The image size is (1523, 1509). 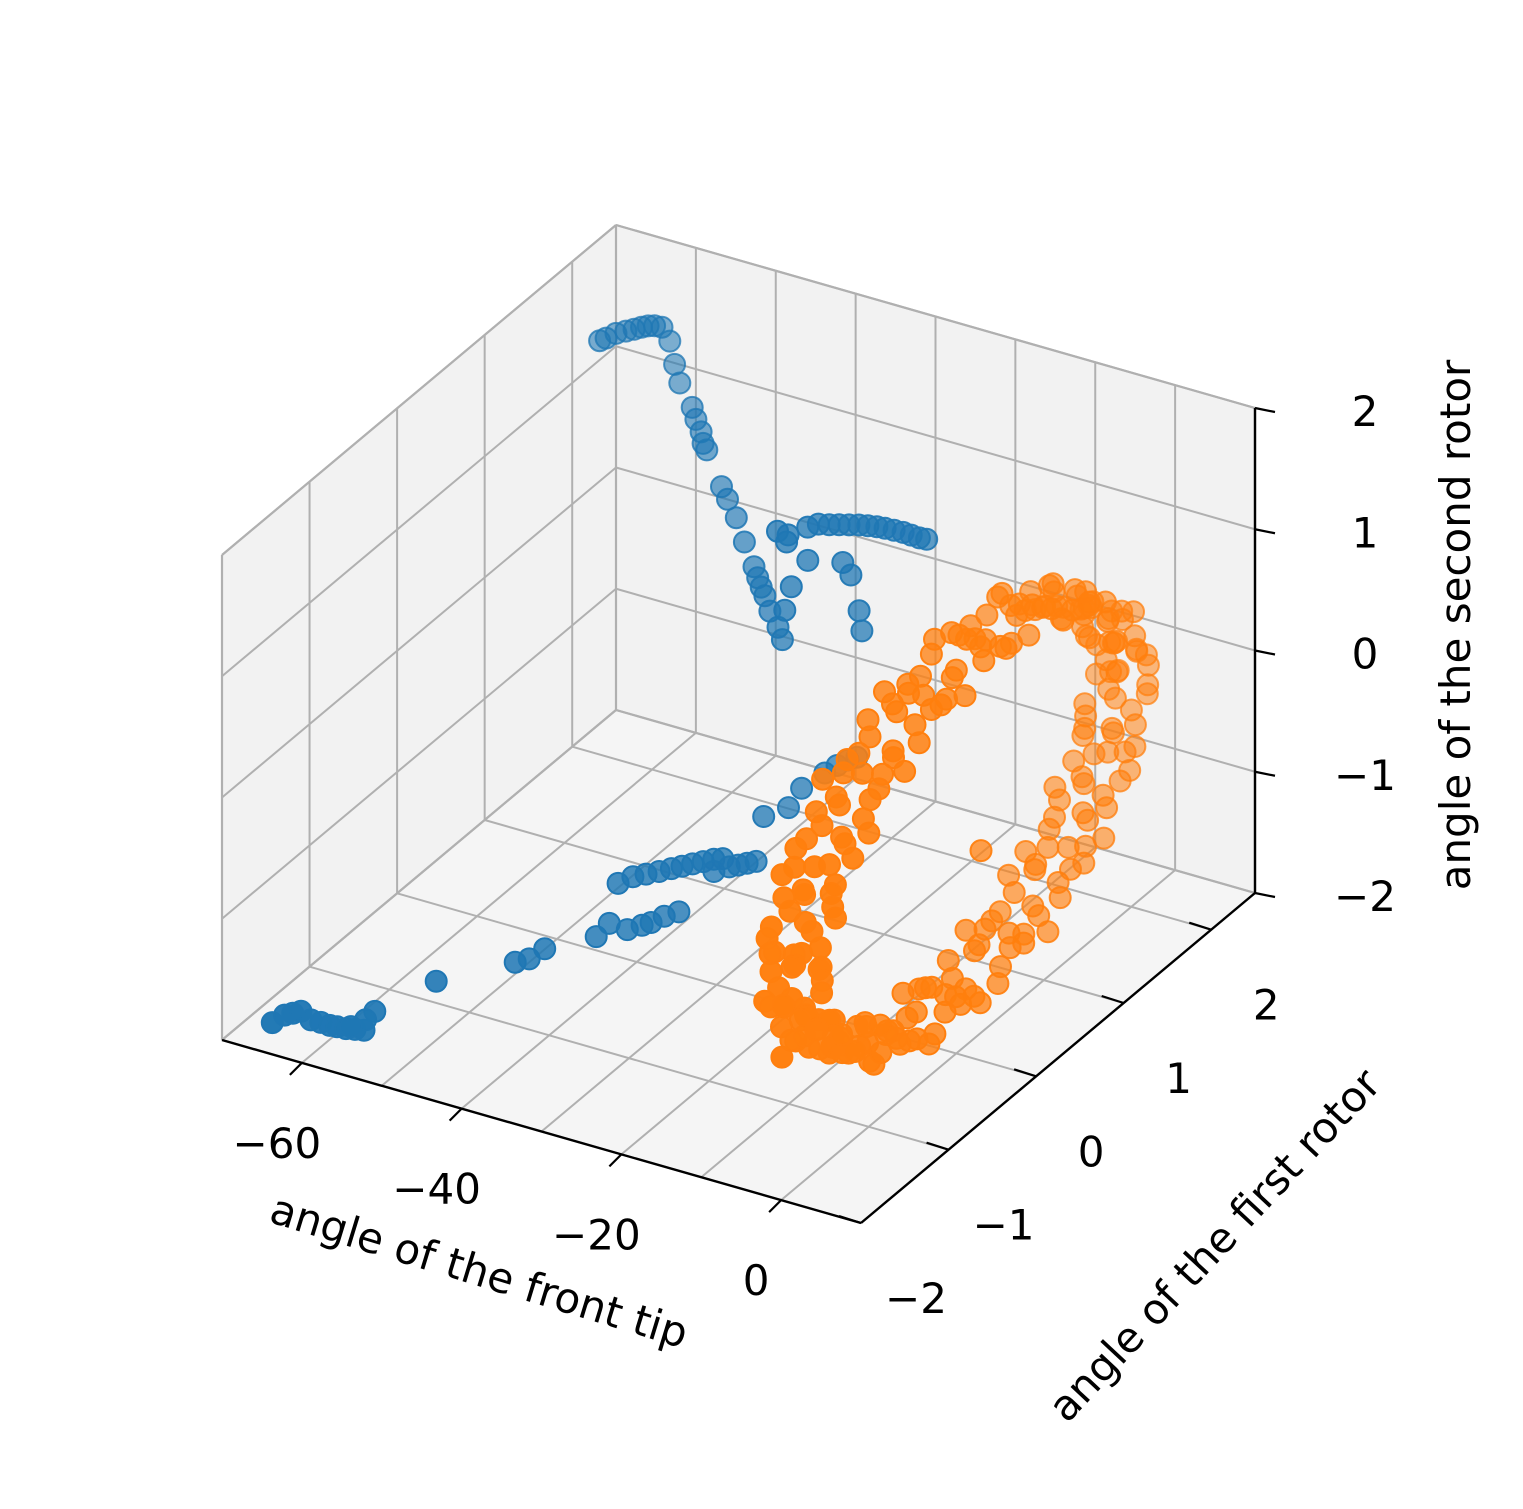 I want to click on y-axis-line, so click(x=1058, y=1058).